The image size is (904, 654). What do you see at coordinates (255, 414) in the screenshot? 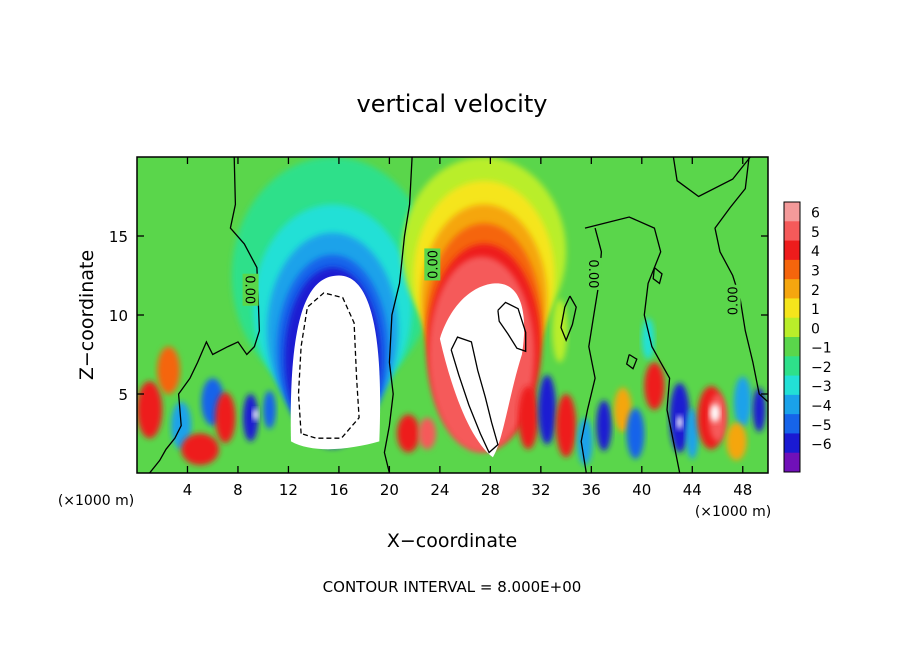
I see `cell-core-west` at bounding box center [255, 414].